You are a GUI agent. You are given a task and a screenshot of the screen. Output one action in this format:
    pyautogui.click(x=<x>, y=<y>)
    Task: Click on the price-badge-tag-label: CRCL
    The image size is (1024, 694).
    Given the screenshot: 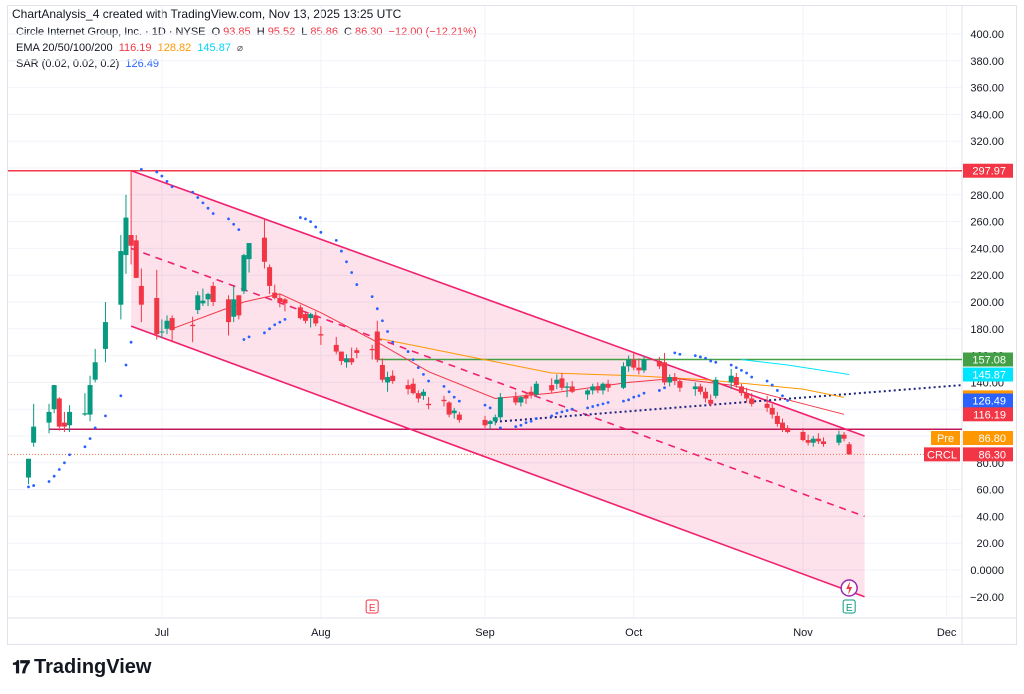 What is the action you would take?
    pyautogui.click(x=942, y=455)
    